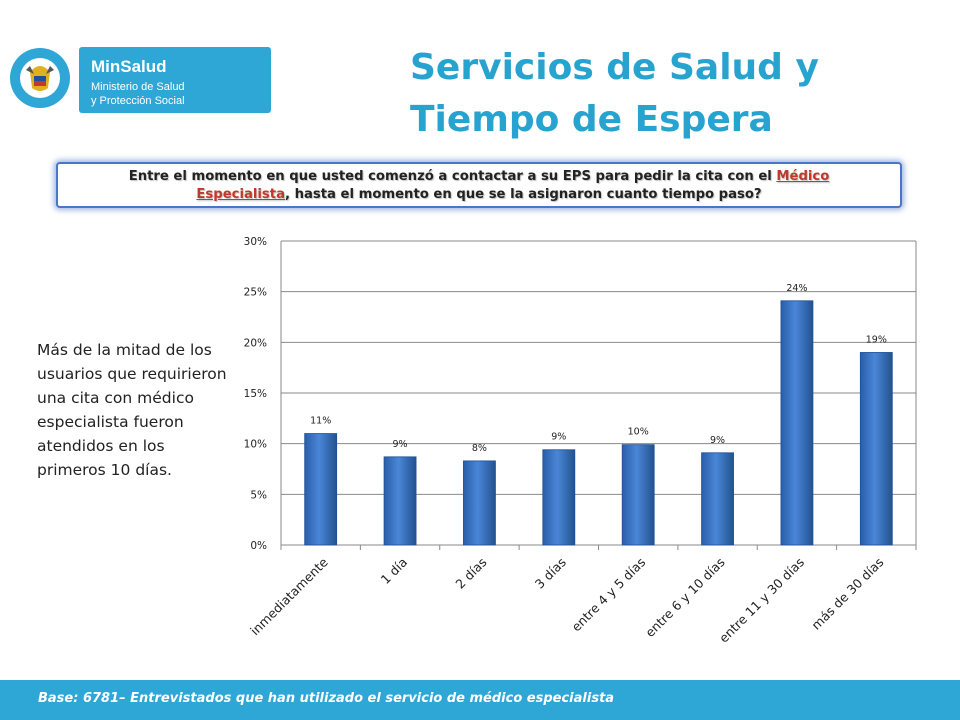 The height and width of the screenshot is (720, 960). Describe the element at coordinates (847, 594) in the screenshot. I see `category-label: más de 30 días` at that location.